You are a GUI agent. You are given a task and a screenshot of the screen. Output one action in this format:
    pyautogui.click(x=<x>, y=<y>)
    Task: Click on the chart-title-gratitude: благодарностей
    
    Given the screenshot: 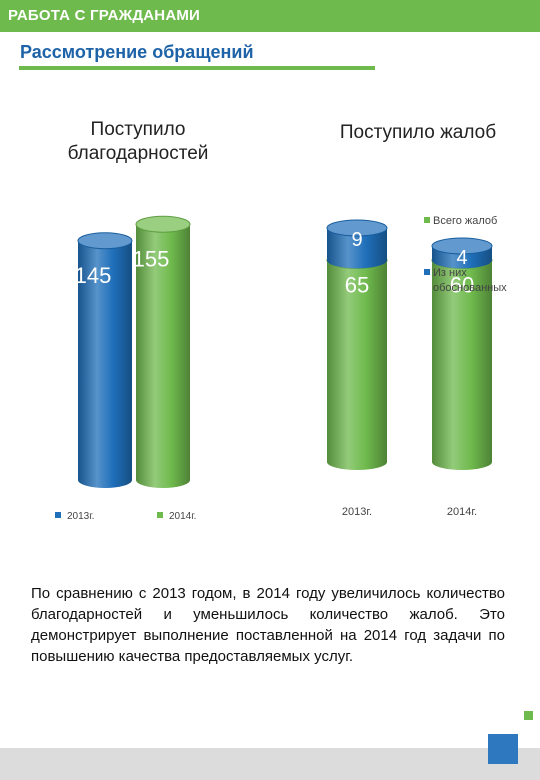 What is the action you would take?
    pyautogui.click(x=138, y=153)
    